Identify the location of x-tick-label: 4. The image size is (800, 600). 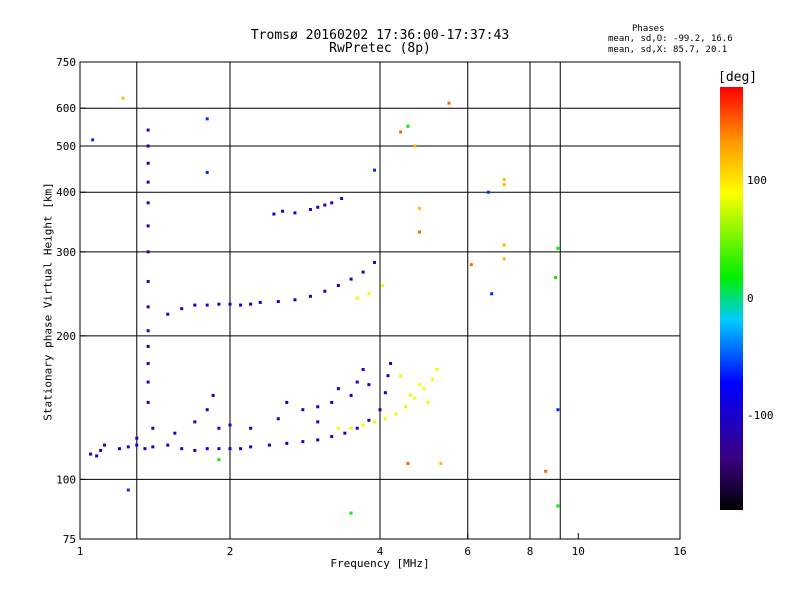
(380, 551).